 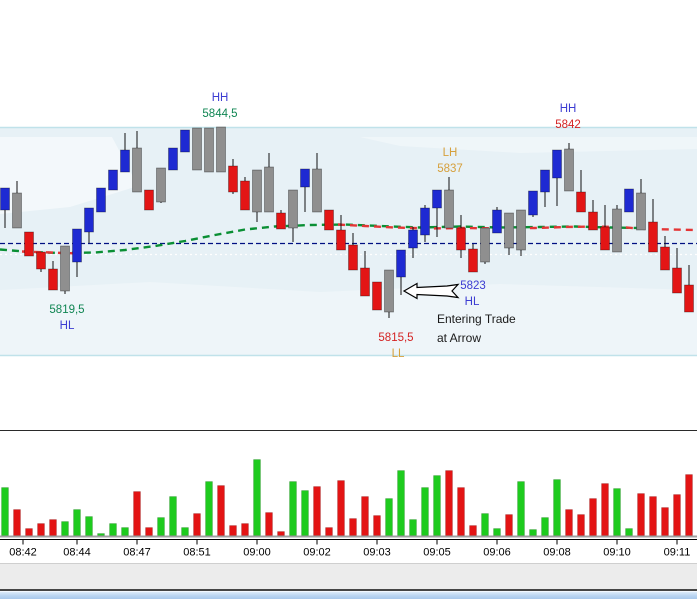 What do you see at coordinates (348, 590) in the screenshot?
I see `window-bottom-border` at bounding box center [348, 590].